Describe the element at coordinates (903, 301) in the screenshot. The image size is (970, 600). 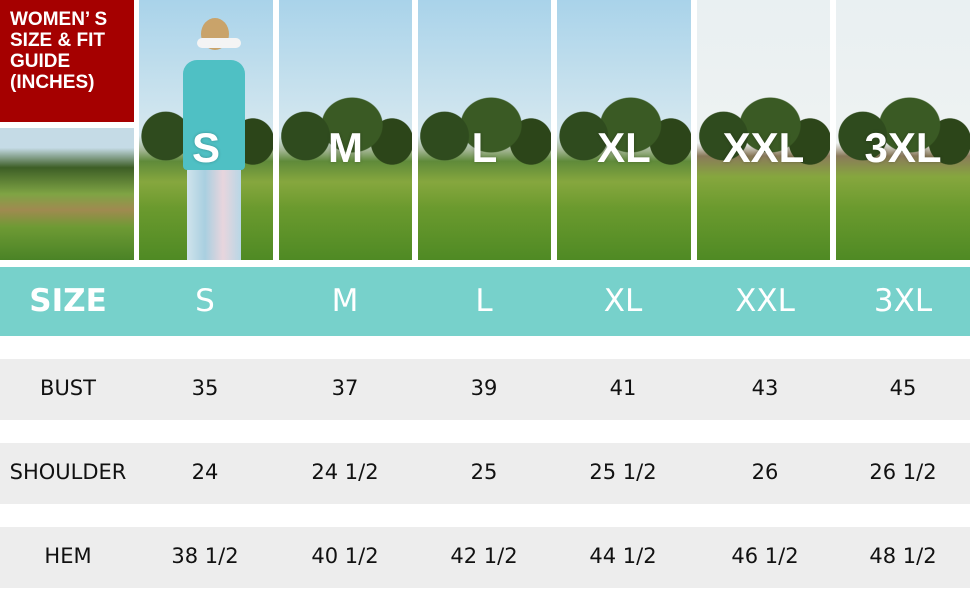
I see `size-column-header: 3XL` at that location.